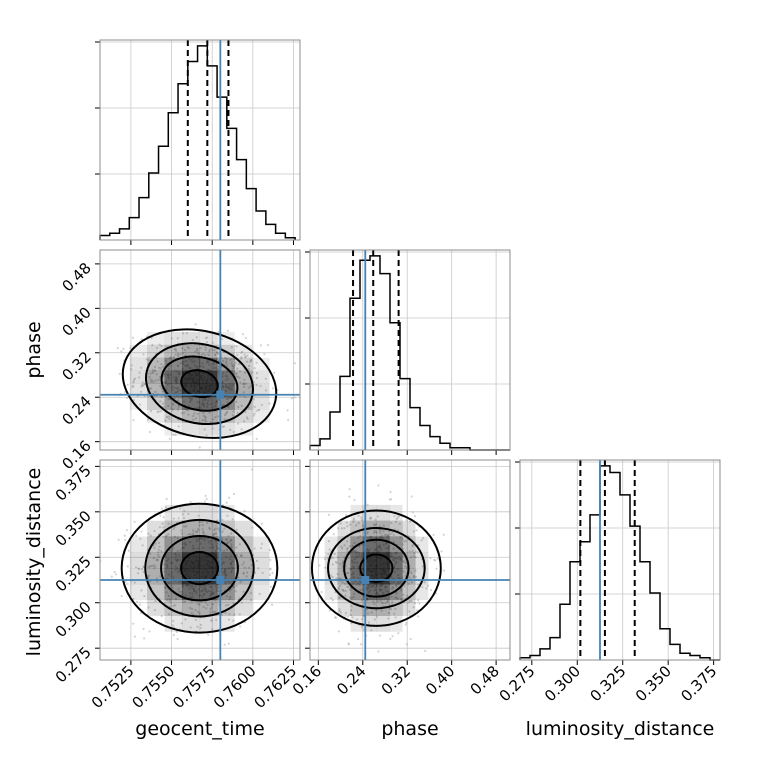 The image size is (760, 760). I want to click on density-contour, so click(199, 383).